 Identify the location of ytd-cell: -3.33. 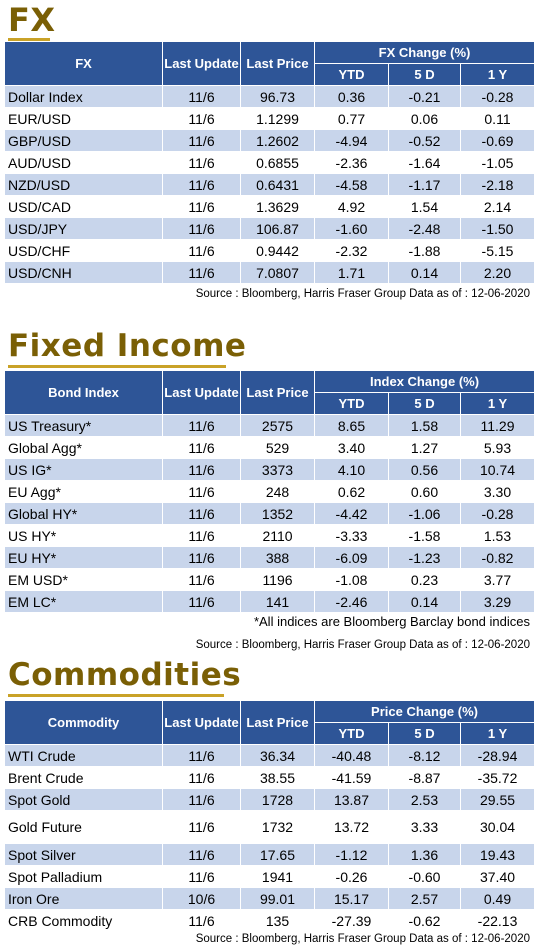
(351, 535).